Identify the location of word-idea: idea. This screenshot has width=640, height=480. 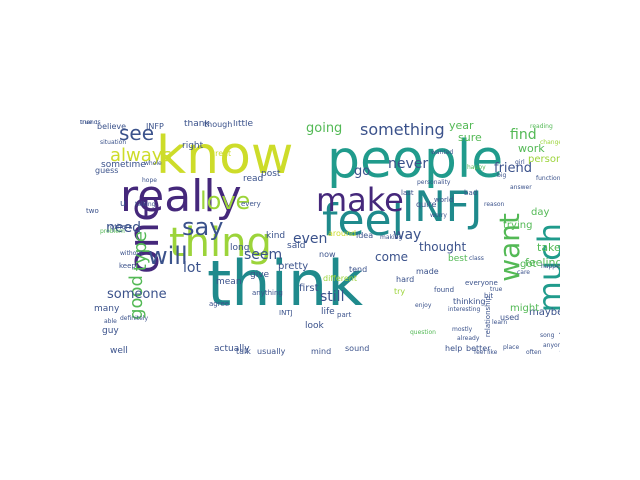
(365, 235).